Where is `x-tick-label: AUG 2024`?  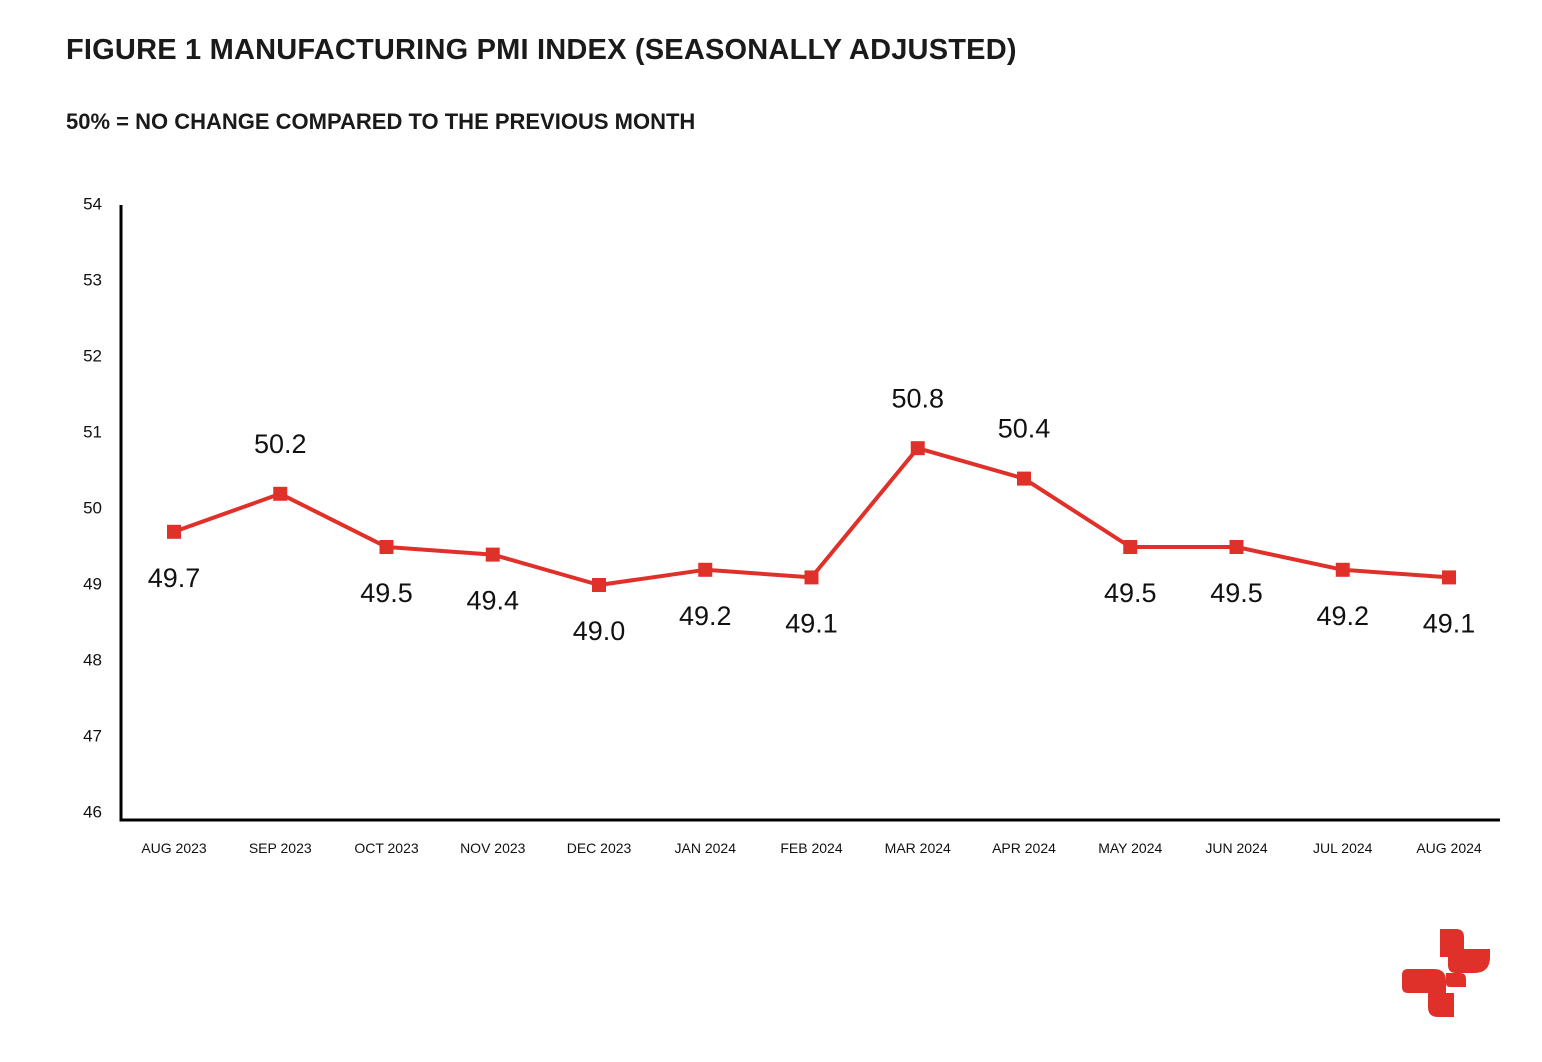
x-tick-label: AUG 2024 is located at coordinates (1449, 848).